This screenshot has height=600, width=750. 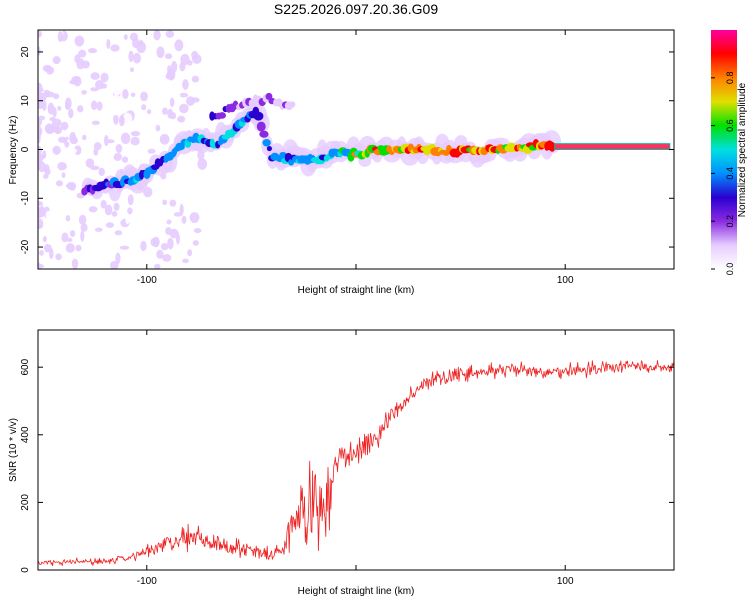 What do you see at coordinates (13, 450) in the screenshot?
I see `snr-y-label: SNR (10 * v/v)` at bounding box center [13, 450].